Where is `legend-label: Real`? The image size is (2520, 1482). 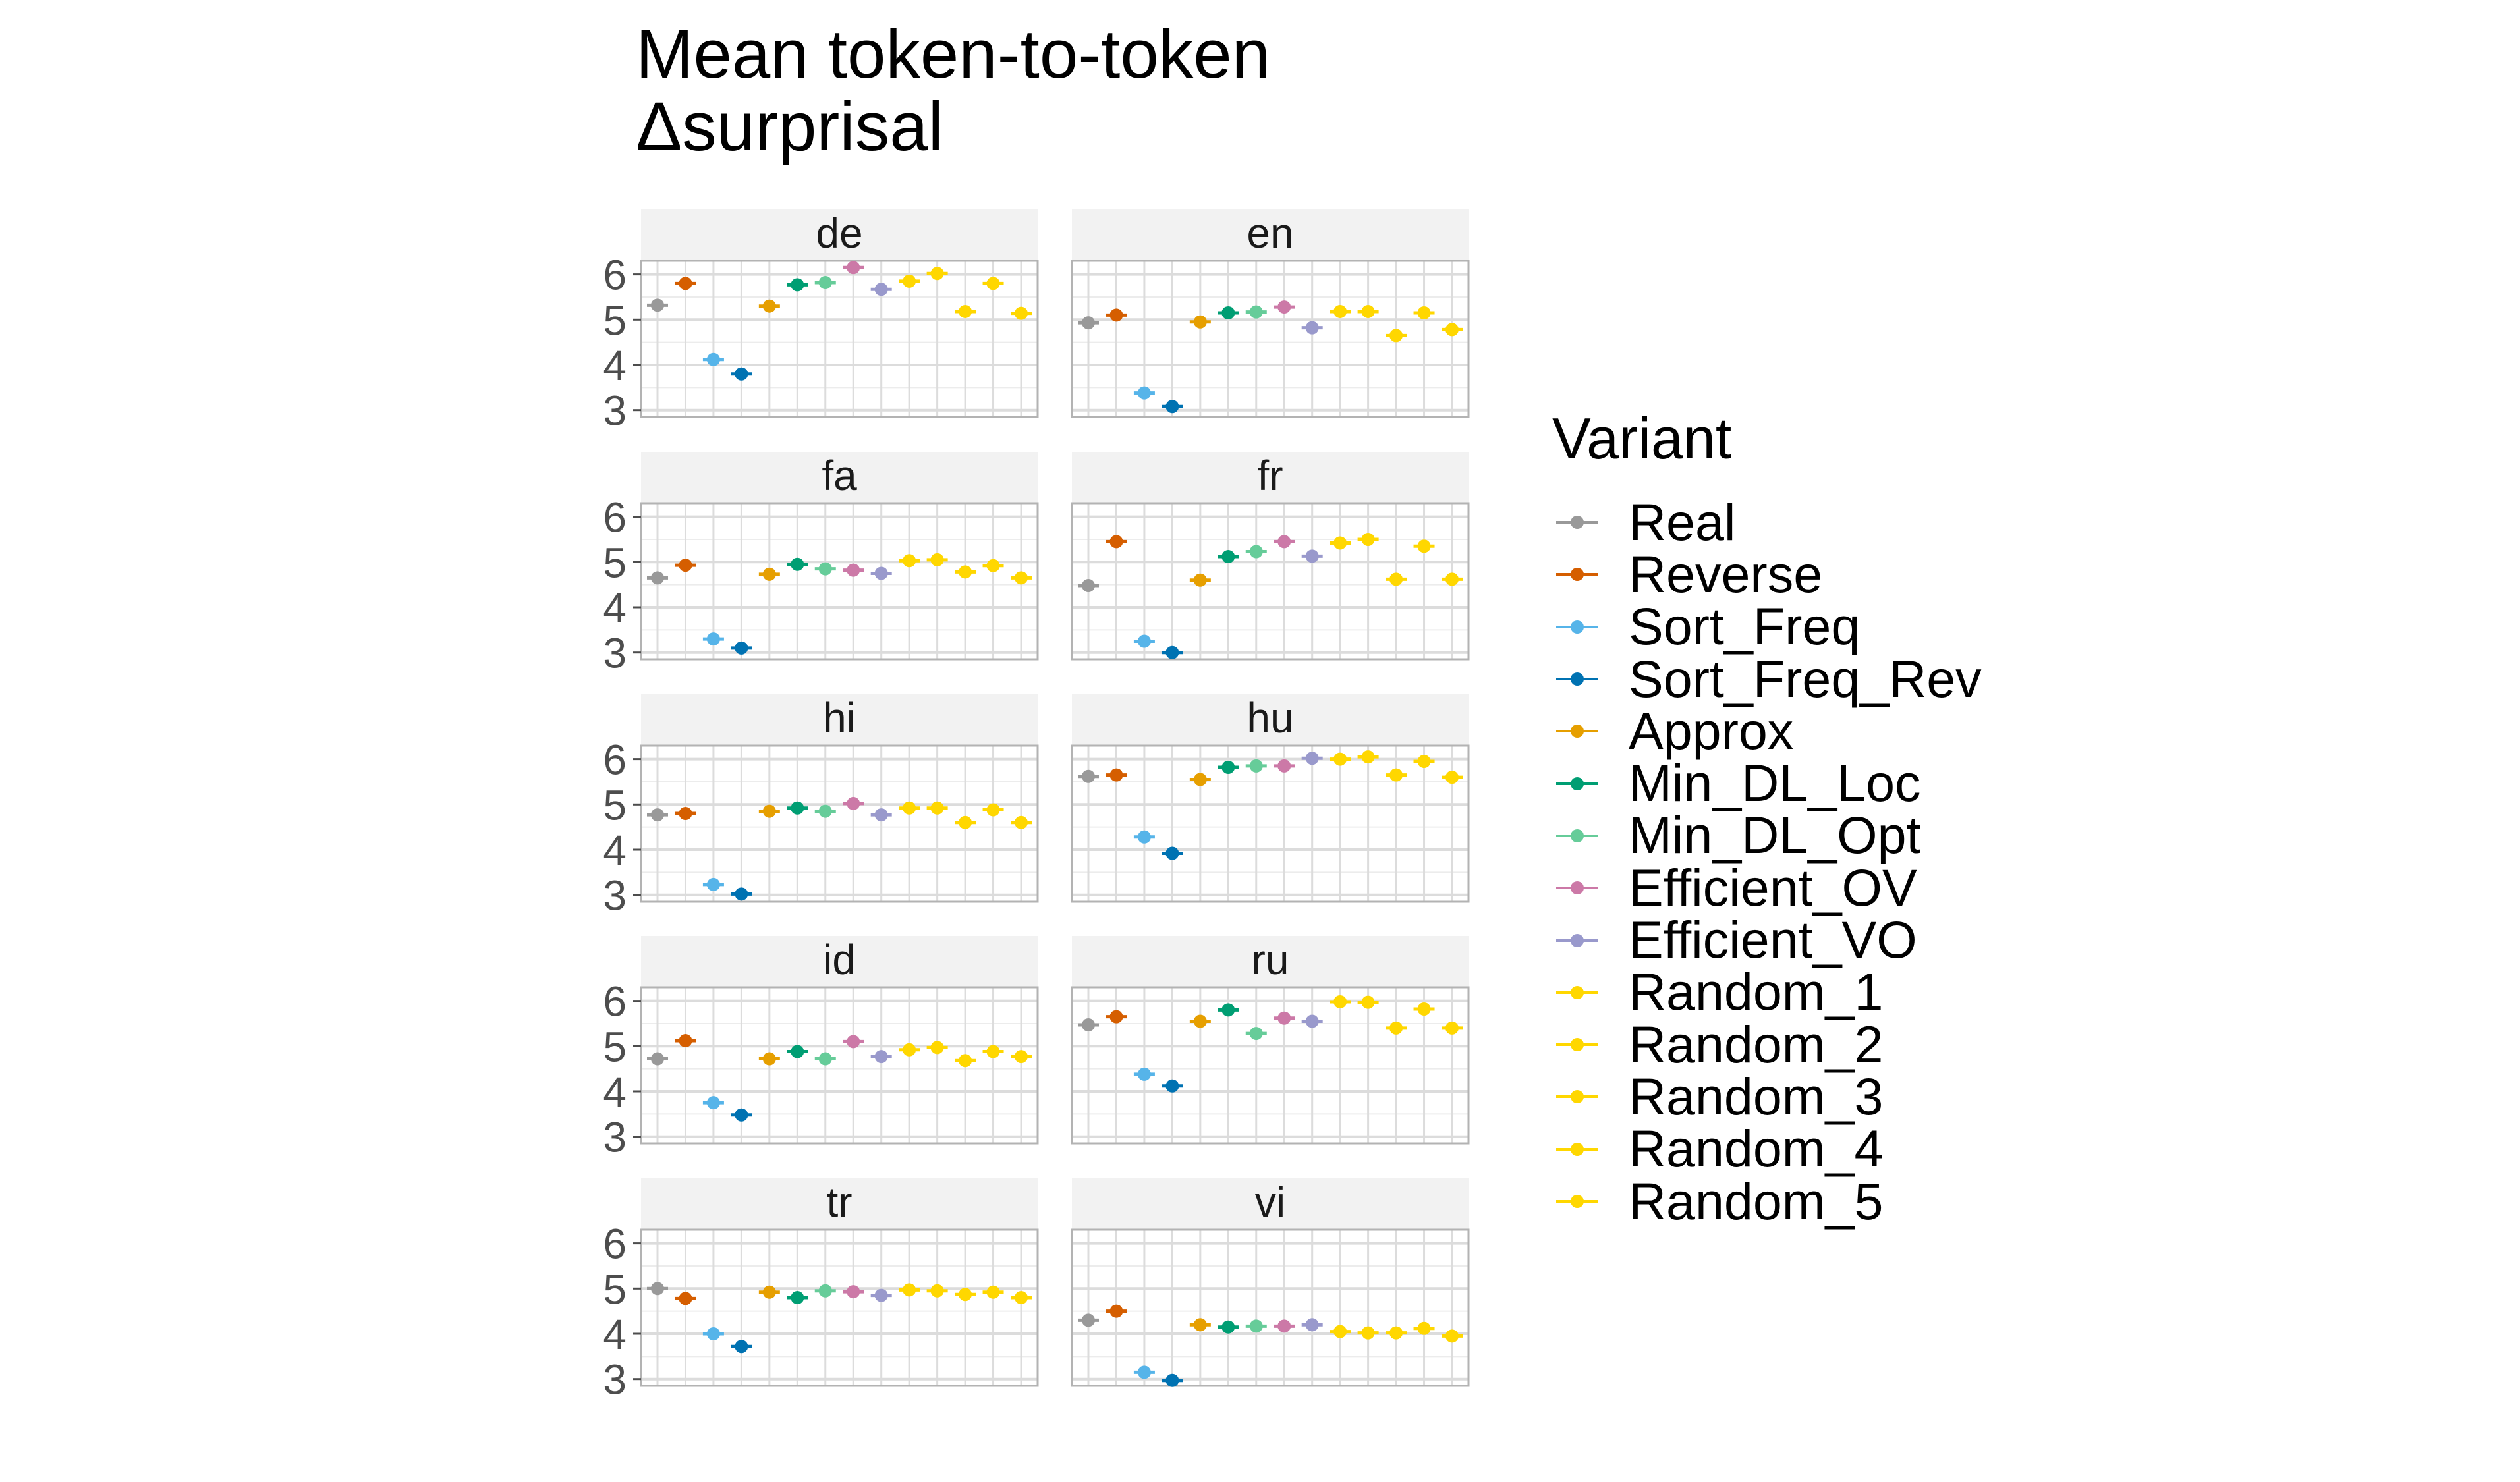 legend-label: Real is located at coordinates (1682, 521).